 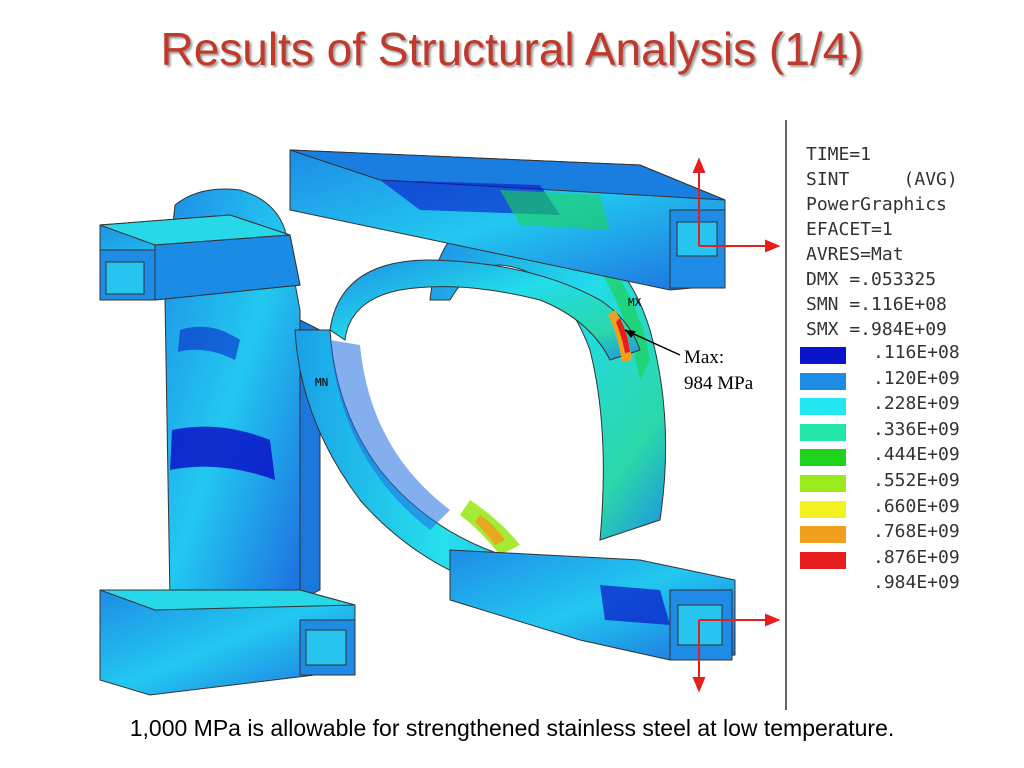 What do you see at coordinates (916, 506) in the screenshot?
I see `contour-value: .660E+09` at bounding box center [916, 506].